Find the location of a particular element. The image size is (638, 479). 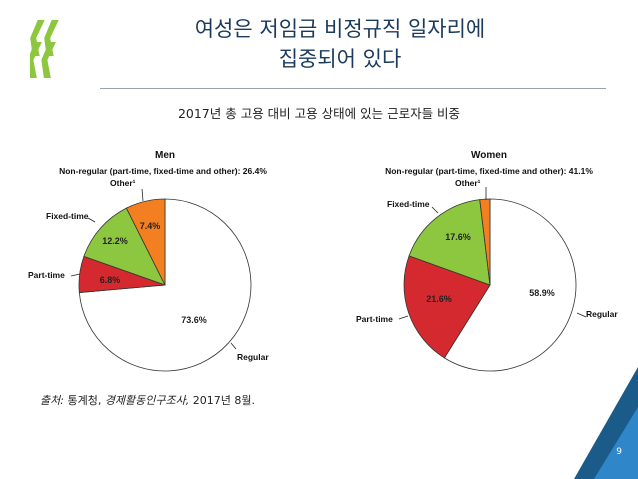

title-line-2: 집중되어 있다 is located at coordinates (340, 59).